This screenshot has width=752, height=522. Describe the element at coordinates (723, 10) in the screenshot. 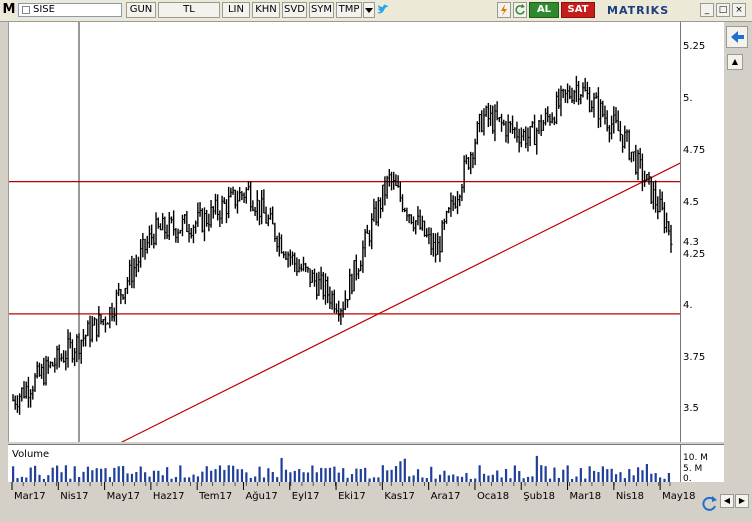

I see `maximize-icon: □` at that location.